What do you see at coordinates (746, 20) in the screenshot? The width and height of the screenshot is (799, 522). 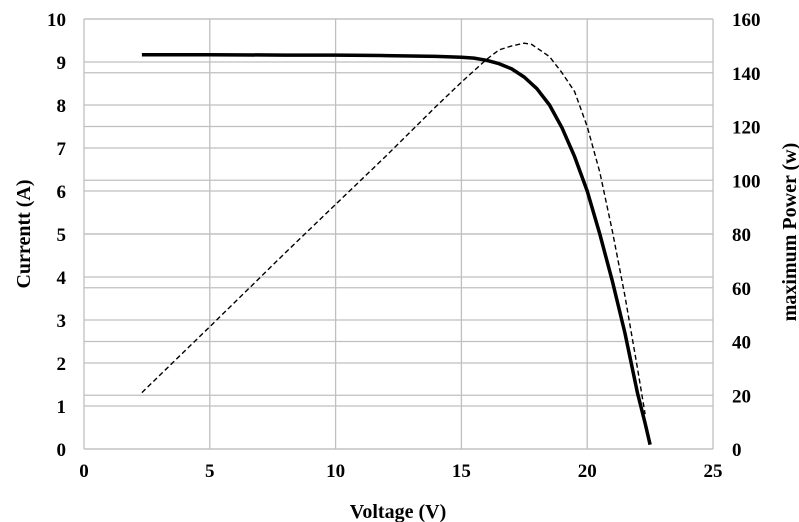 I see `y-right-tick-label: 160` at bounding box center [746, 20].